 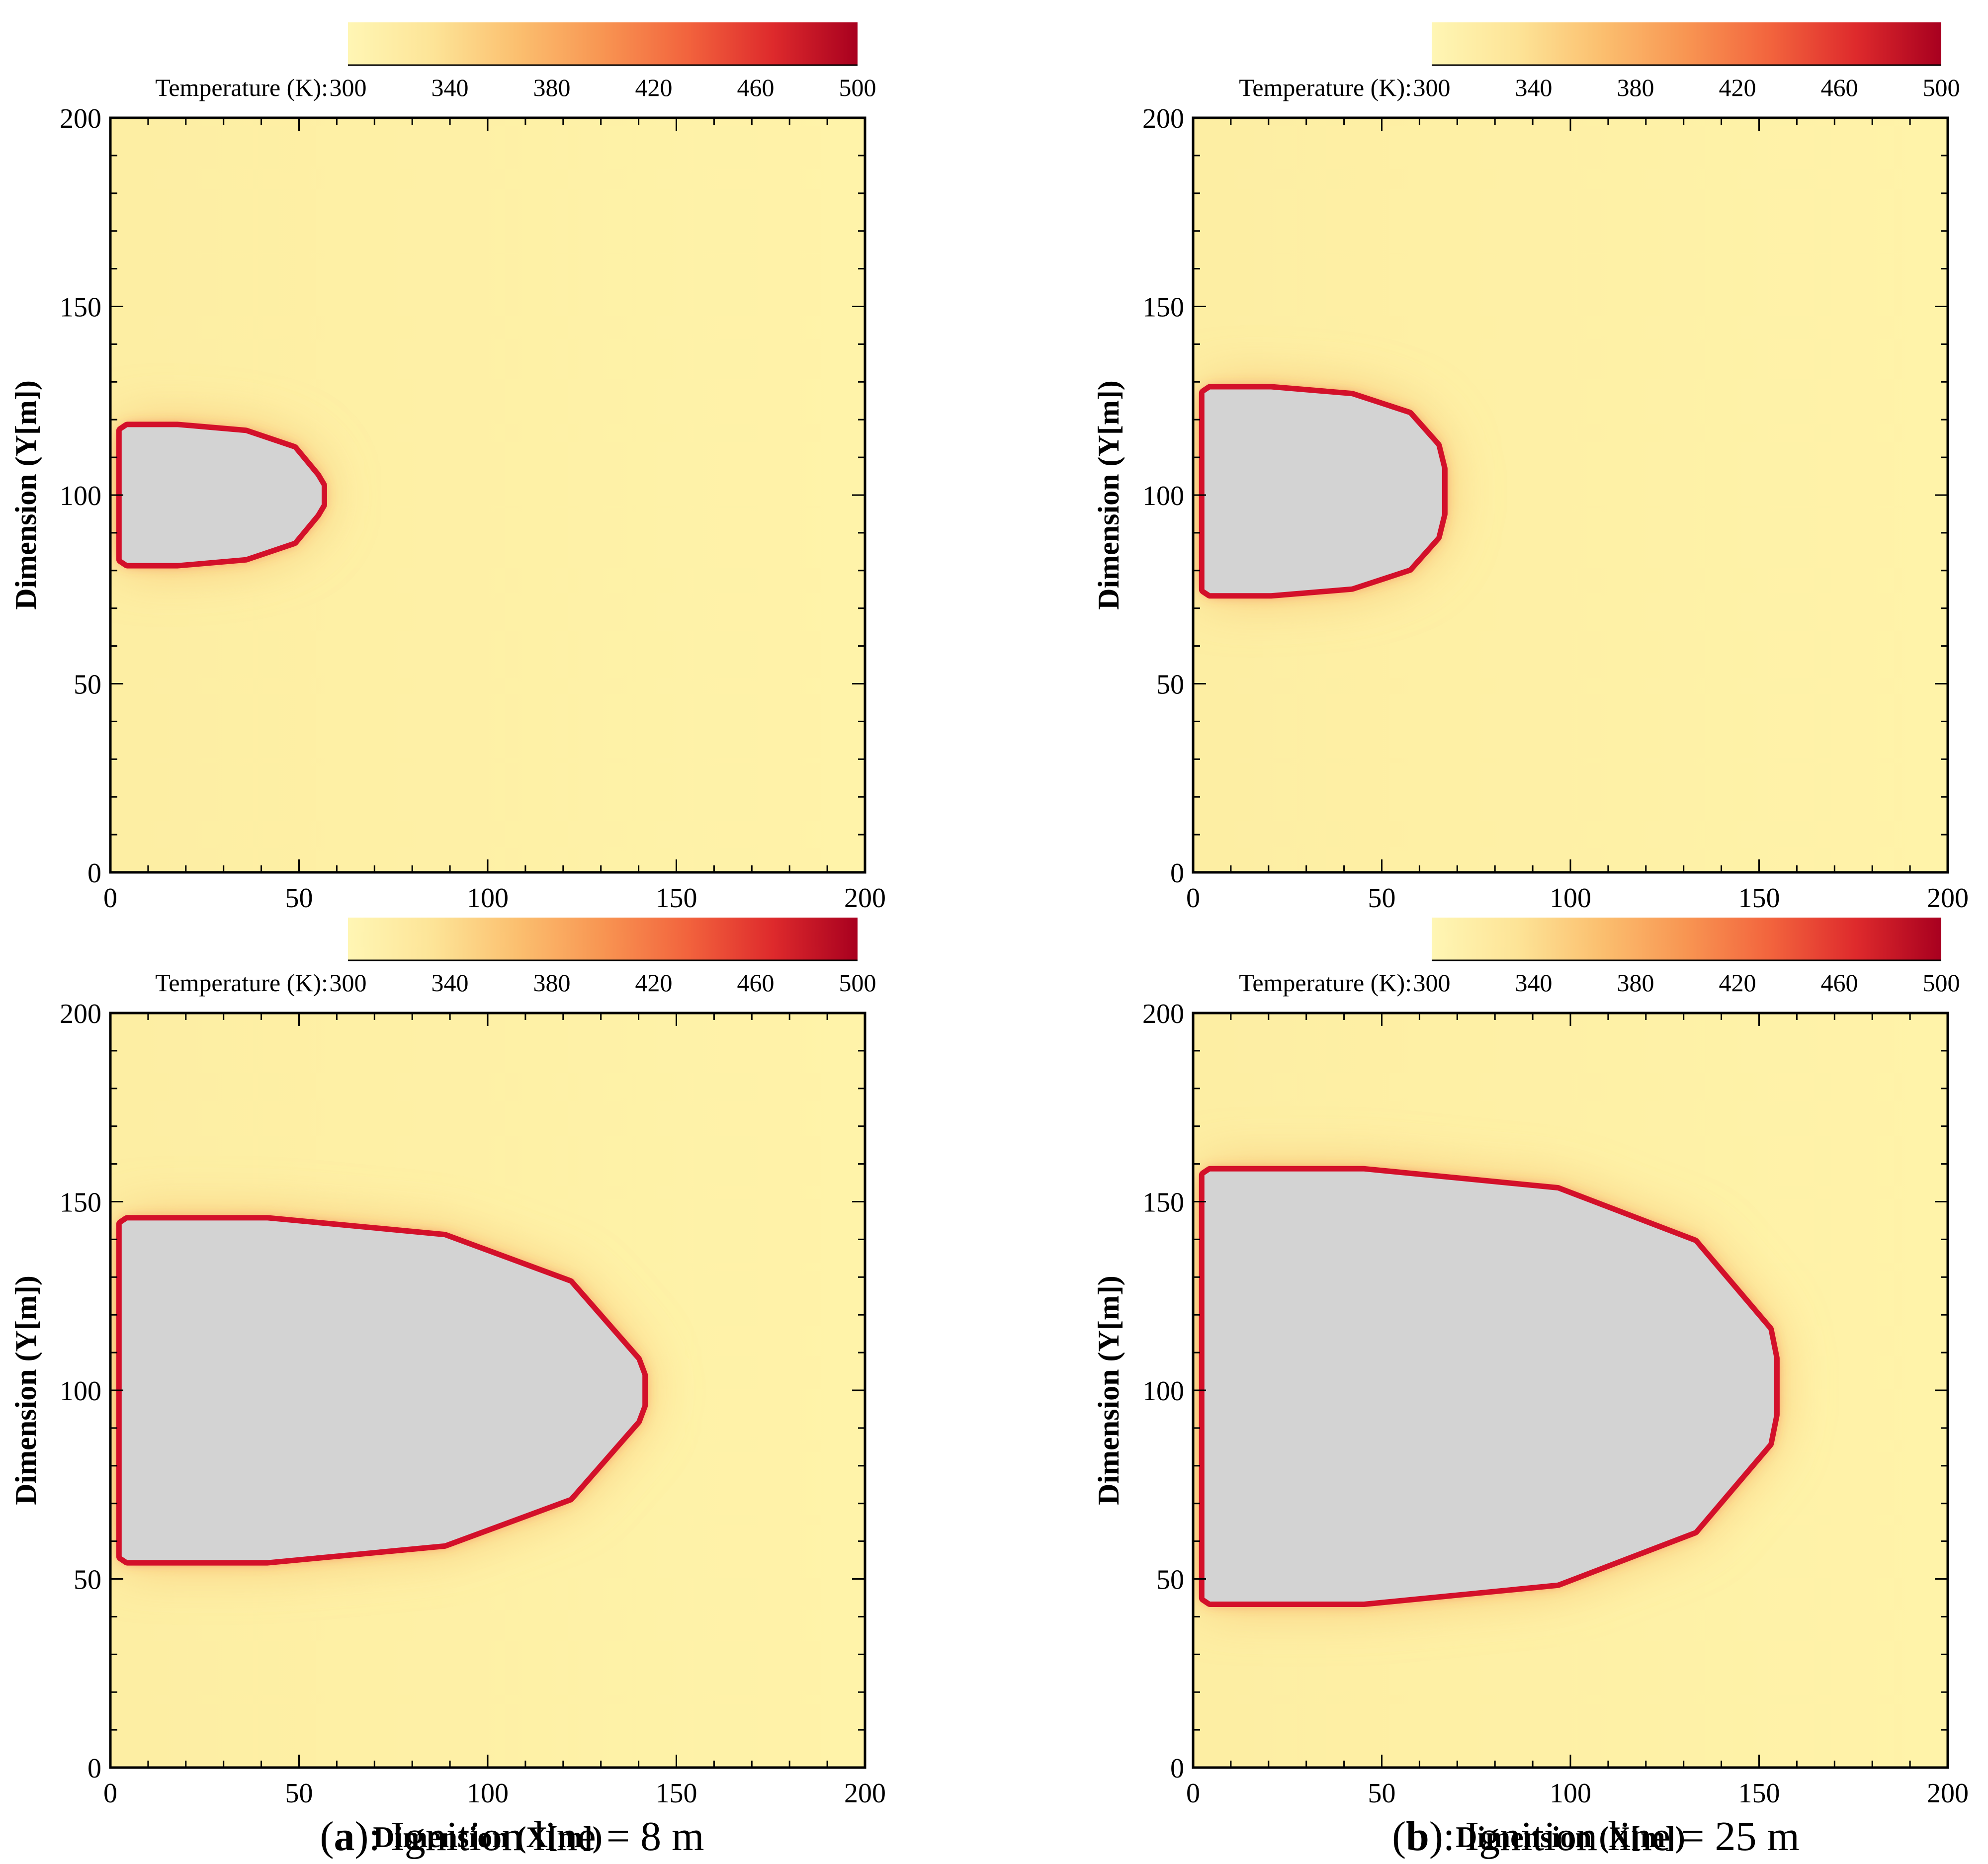 I want to click on caption-a-letter: a, so click(x=344, y=1836).